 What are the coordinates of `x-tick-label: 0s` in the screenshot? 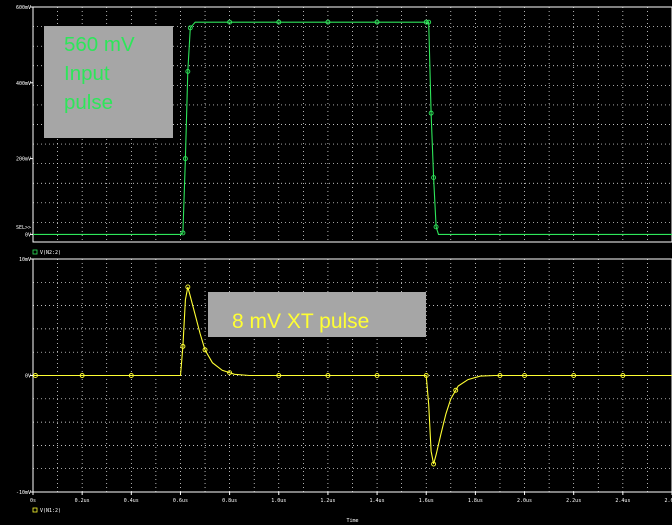 It's located at (33, 501).